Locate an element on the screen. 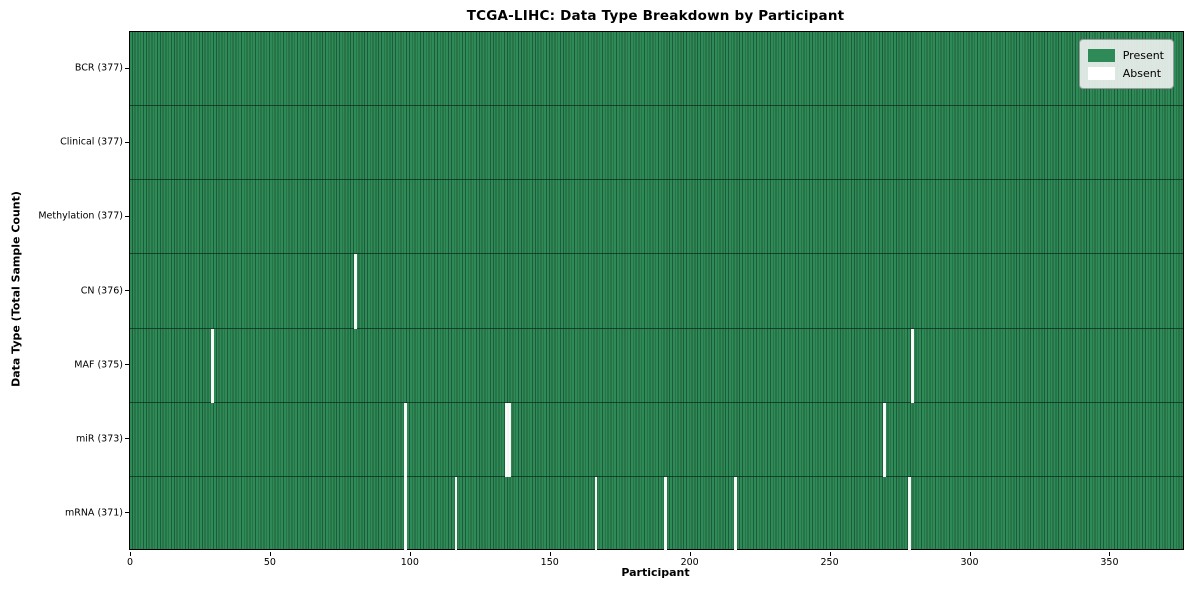 The image size is (1200, 600). legend-label: Present is located at coordinates (1143, 55).